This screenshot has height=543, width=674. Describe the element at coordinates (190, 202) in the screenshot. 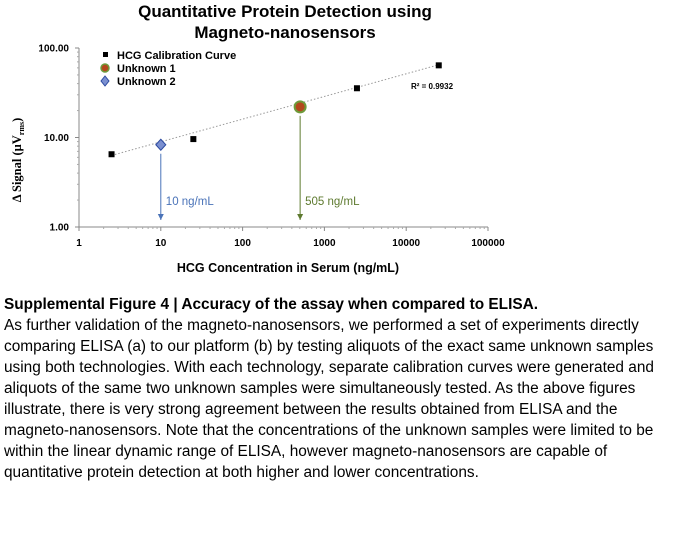

I see `annotation-label: 10 ng/mL` at that location.